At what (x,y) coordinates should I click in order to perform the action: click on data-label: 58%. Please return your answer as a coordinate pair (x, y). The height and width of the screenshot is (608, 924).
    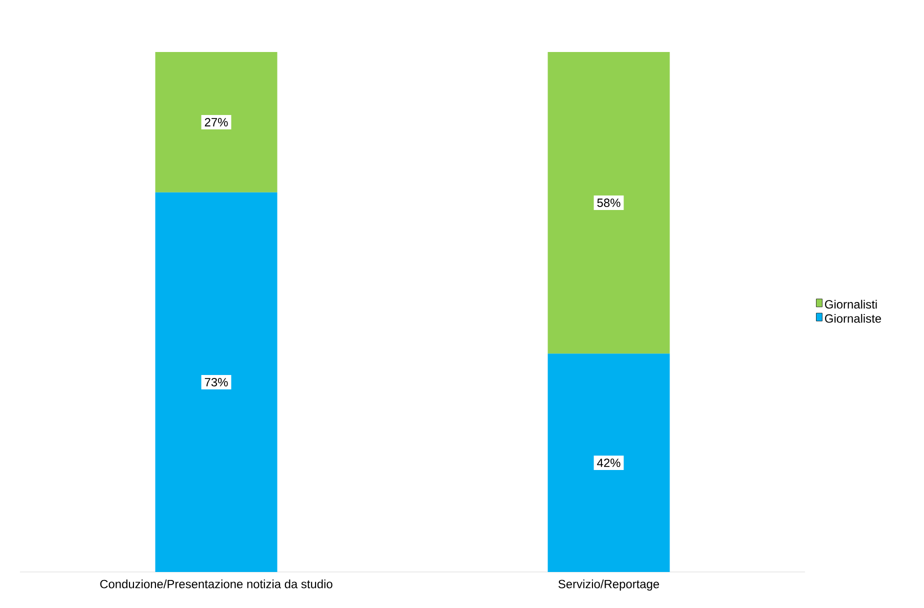
    Looking at the image, I should click on (608, 203).